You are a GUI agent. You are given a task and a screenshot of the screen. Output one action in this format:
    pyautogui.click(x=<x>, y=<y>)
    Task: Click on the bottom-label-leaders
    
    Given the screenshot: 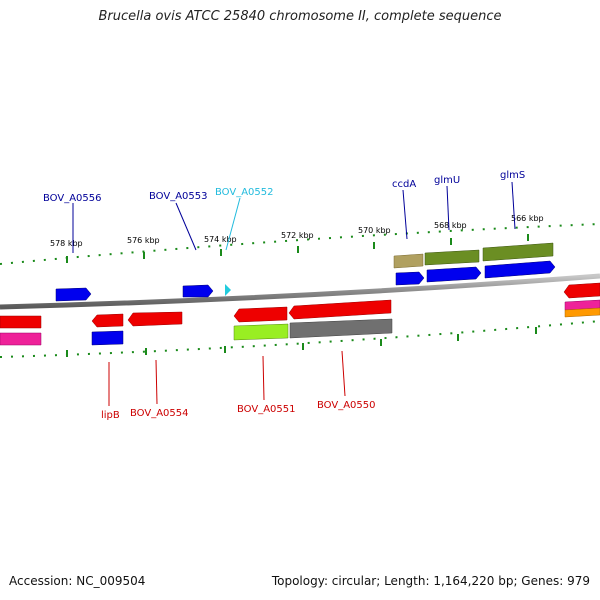 What is the action you would take?
    pyautogui.click(x=227, y=378)
    